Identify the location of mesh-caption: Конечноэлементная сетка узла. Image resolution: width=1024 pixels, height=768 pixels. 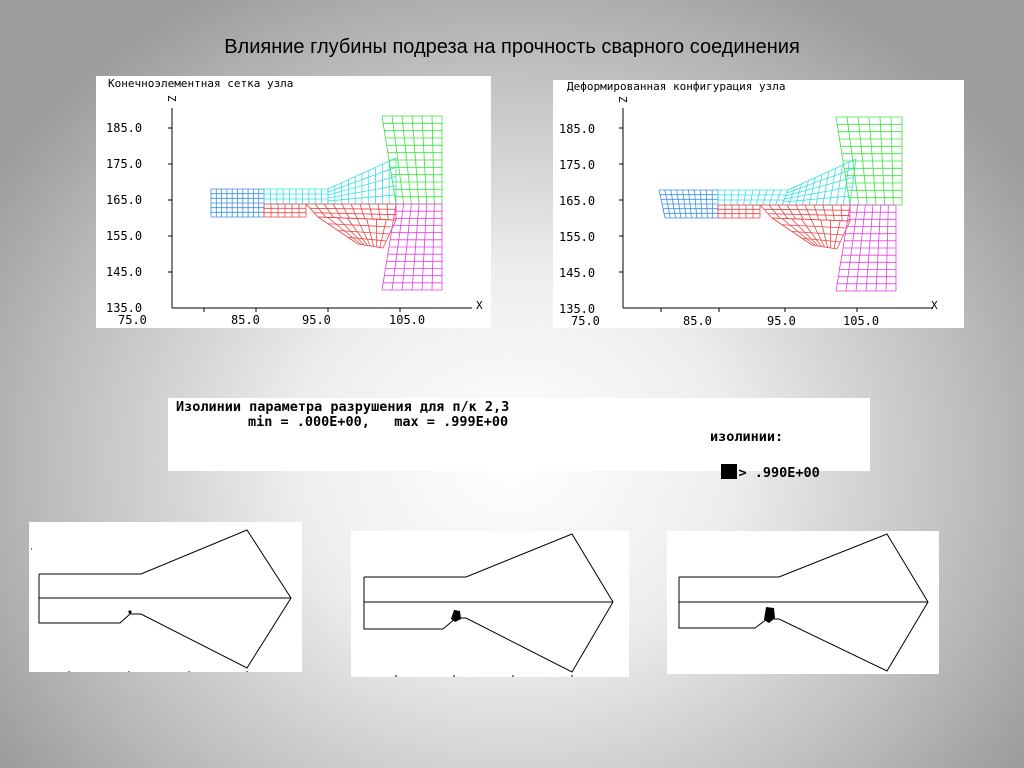
(200, 83).